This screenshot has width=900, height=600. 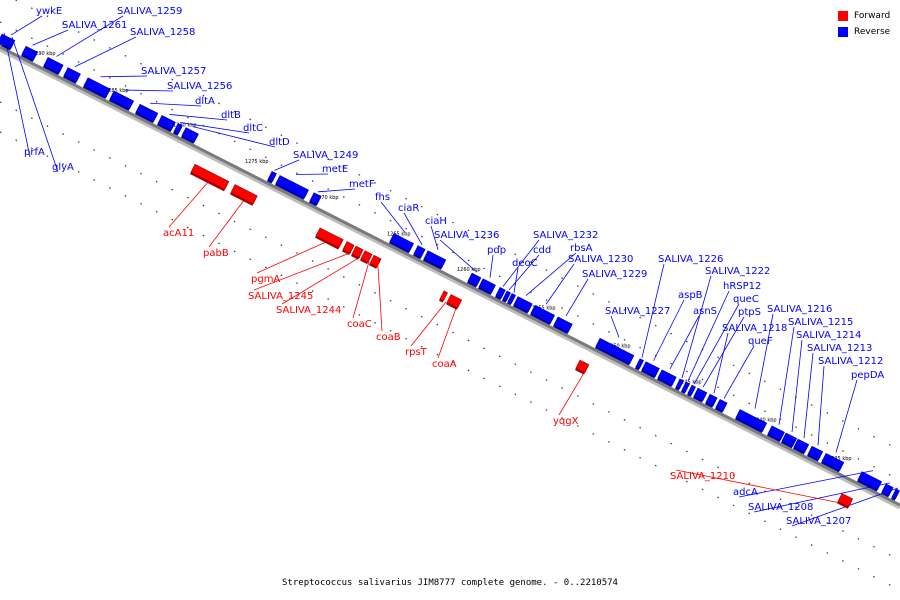 What do you see at coordinates (327, 198) in the screenshot?
I see `scale-tick-label: 1270 kbp` at bounding box center [327, 198].